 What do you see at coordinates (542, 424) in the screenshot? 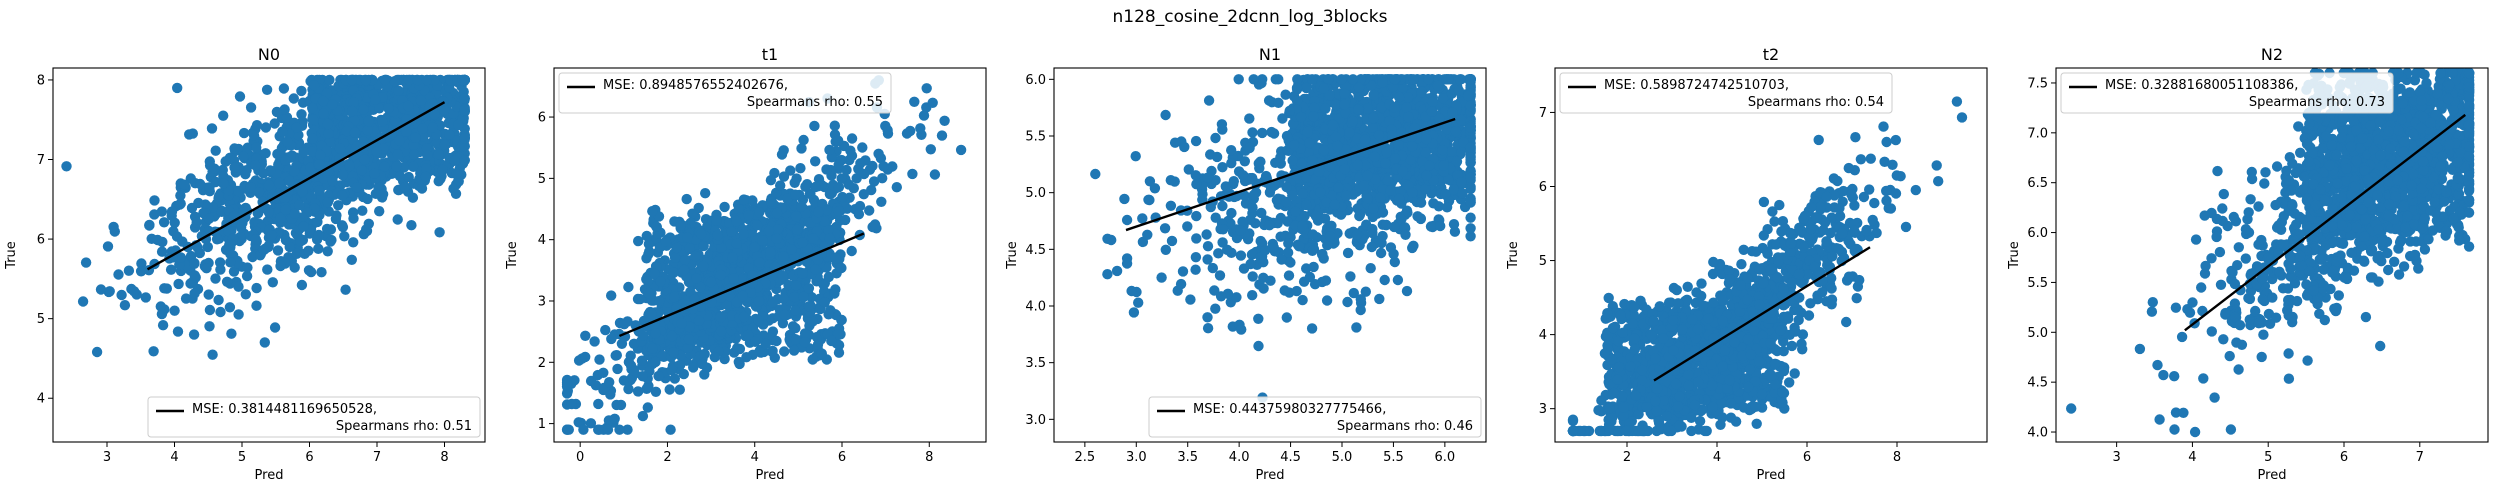
I see `y-tick-label: 1` at bounding box center [542, 424].